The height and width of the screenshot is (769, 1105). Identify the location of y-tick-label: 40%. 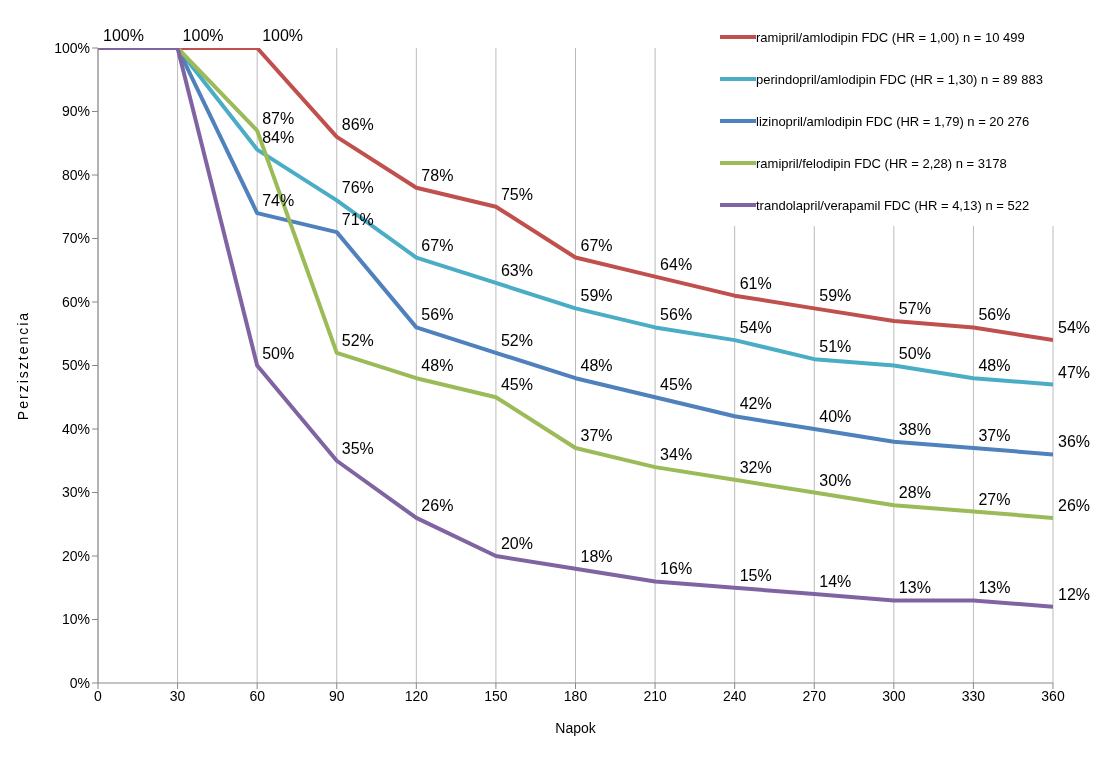
(75, 428).